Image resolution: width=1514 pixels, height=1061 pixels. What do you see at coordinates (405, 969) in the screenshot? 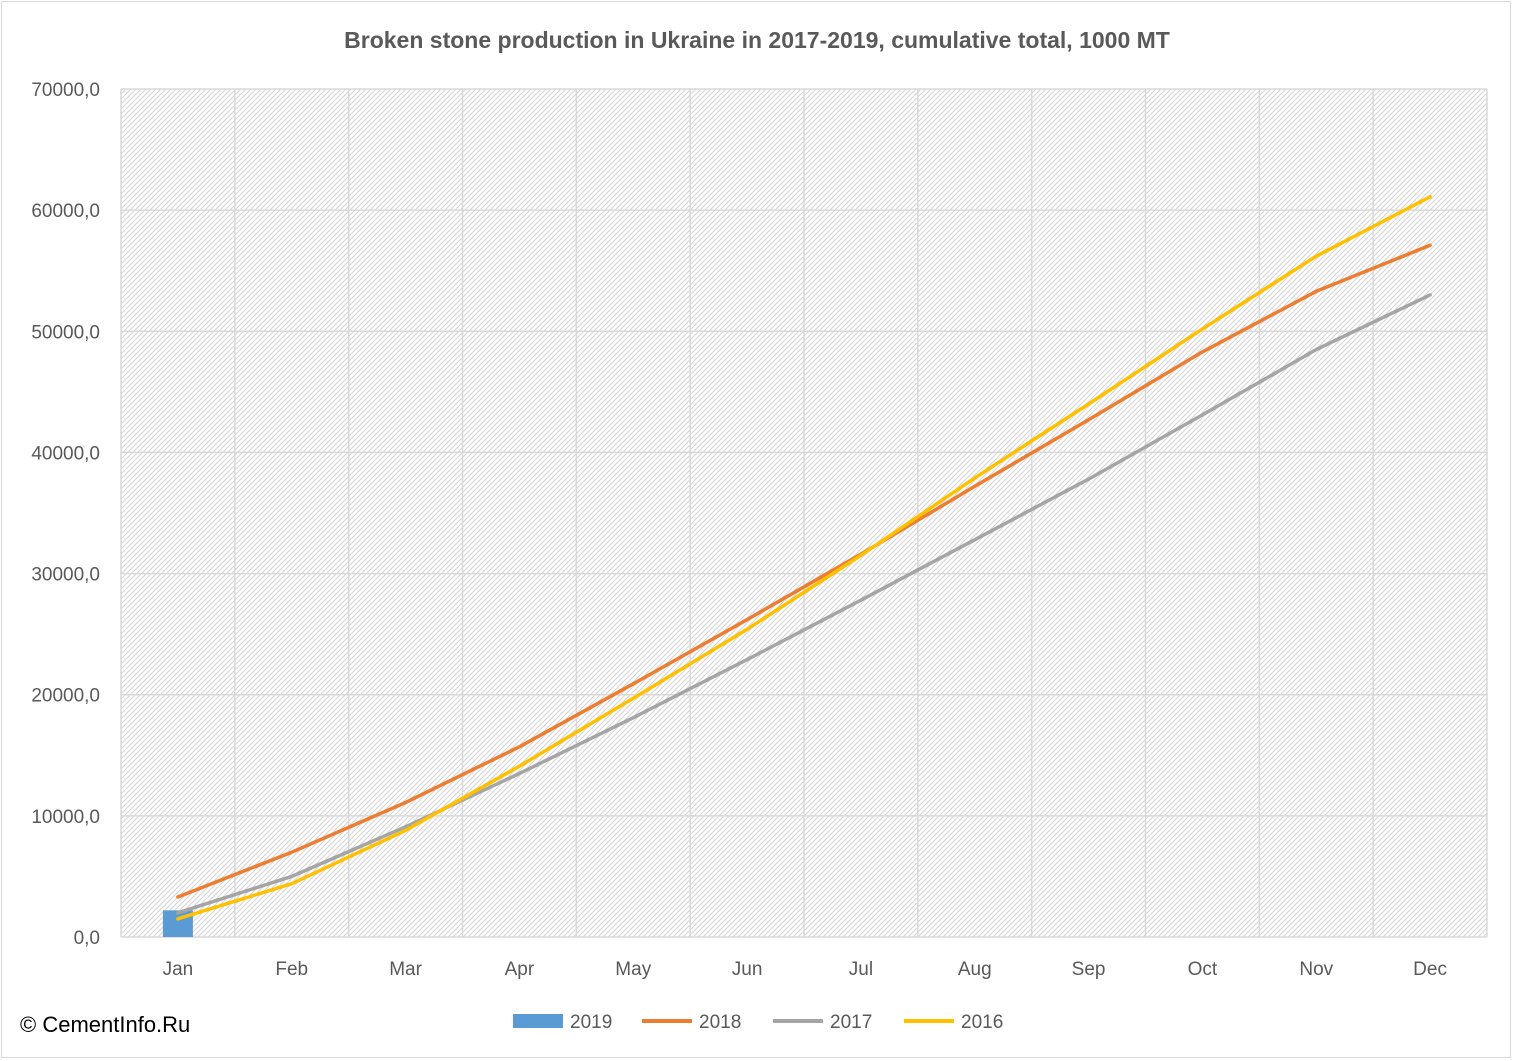
I see `x-tick-label: Mar` at bounding box center [405, 969].